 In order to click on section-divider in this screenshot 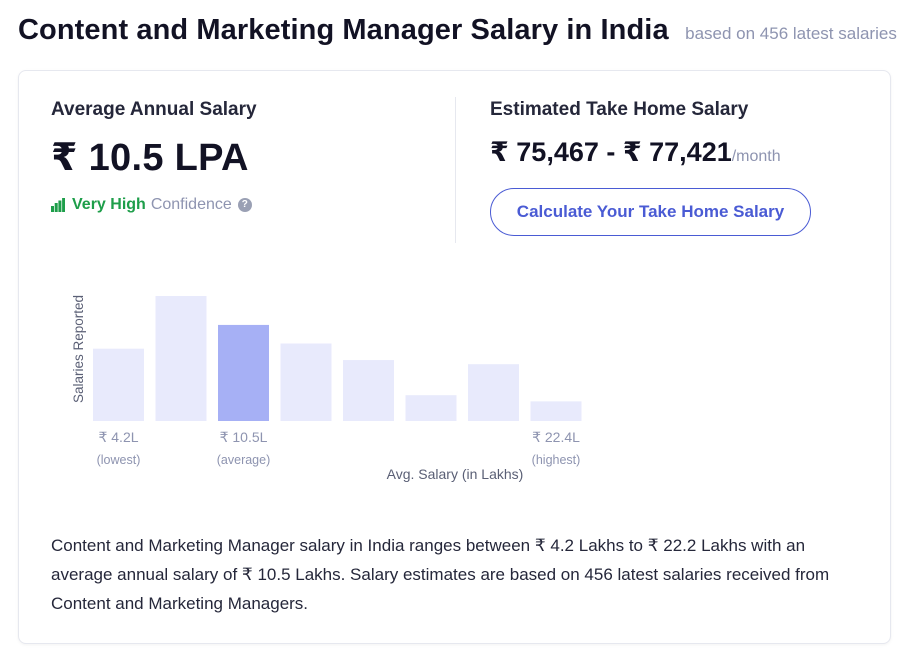, I will do `click(455, 170)`.